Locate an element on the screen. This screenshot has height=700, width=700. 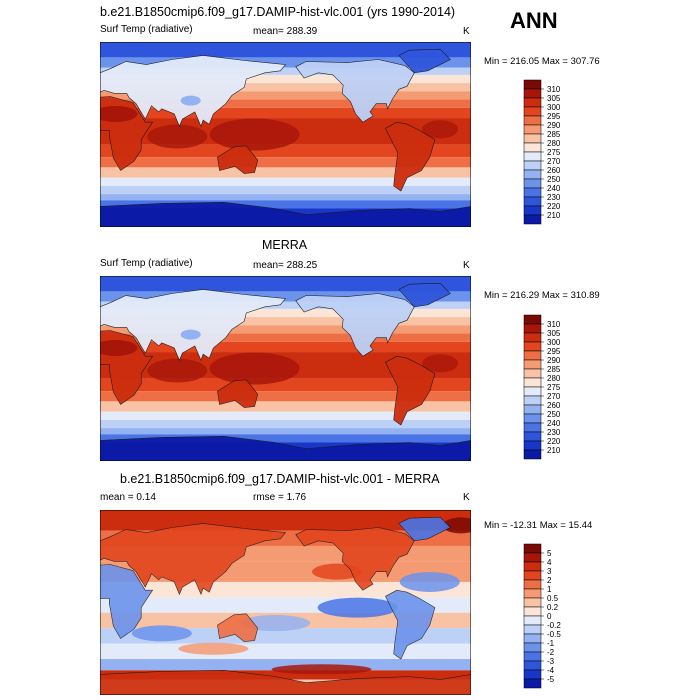
continent-australia is located at coordinates (238, 627).